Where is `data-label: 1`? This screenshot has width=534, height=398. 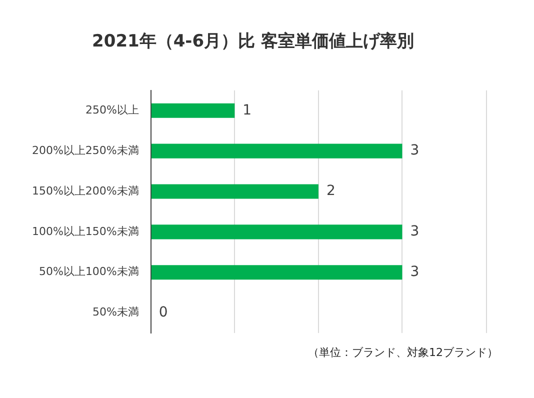 data-label: 1 is located at coordinates (247, 110).